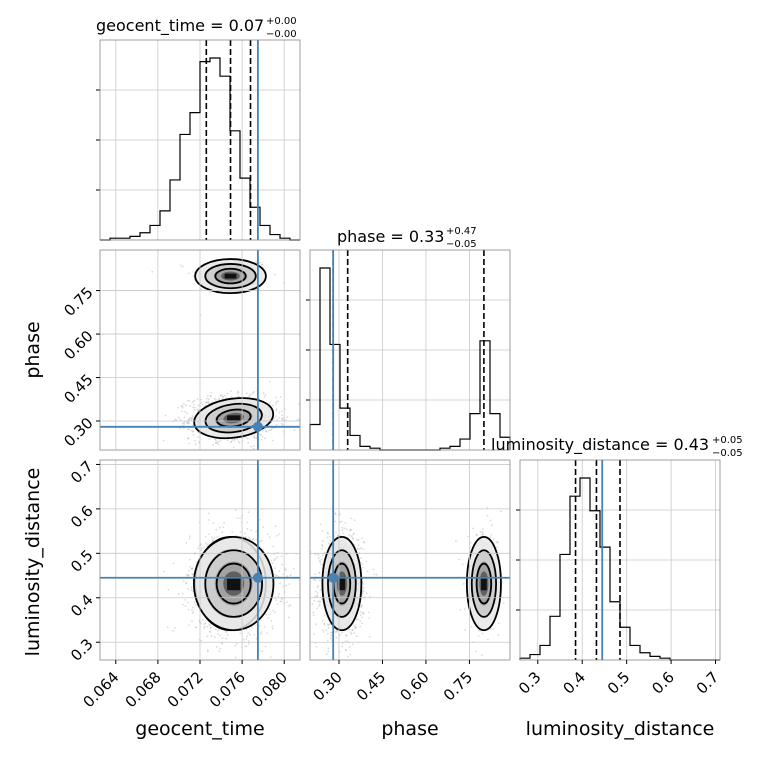 This screenshot has width=760, height=760. What do you see at coordinates (620, 729) in the screenshot?
I see `x-axis-label-luminosity-distance: luminosity_distance` at bounding box center [620, 729].